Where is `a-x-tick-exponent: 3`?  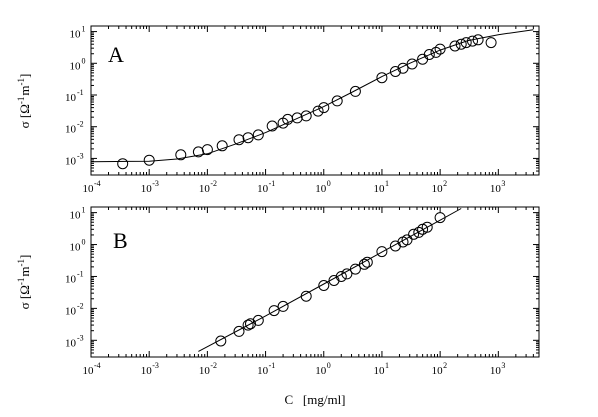
a-x-tick-exponent: 3 is located at coordinates (503, 183).